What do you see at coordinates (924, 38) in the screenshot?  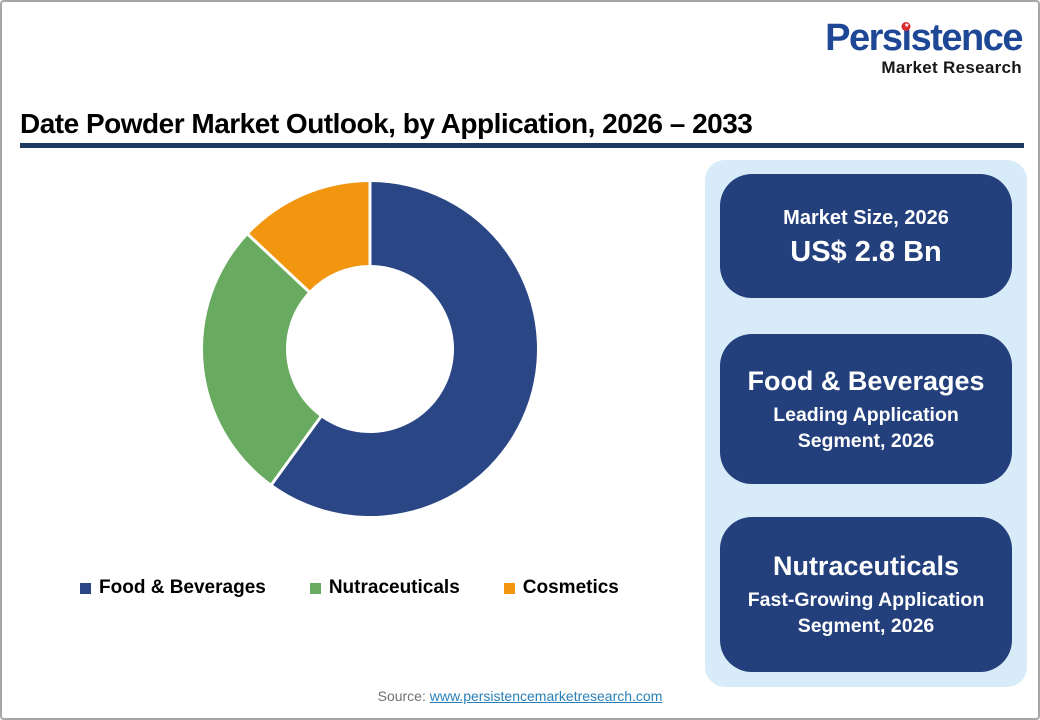 I see `logo-brand-text: Persı ★ stence` at bounding box center [924, 38].